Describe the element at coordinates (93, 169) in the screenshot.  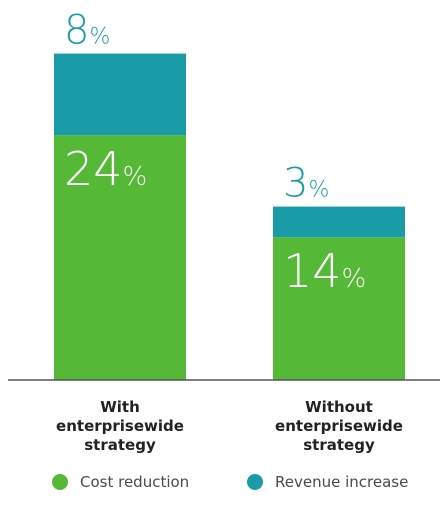
I see `bar-1-cost-reduction-label-value: 24` at that location.